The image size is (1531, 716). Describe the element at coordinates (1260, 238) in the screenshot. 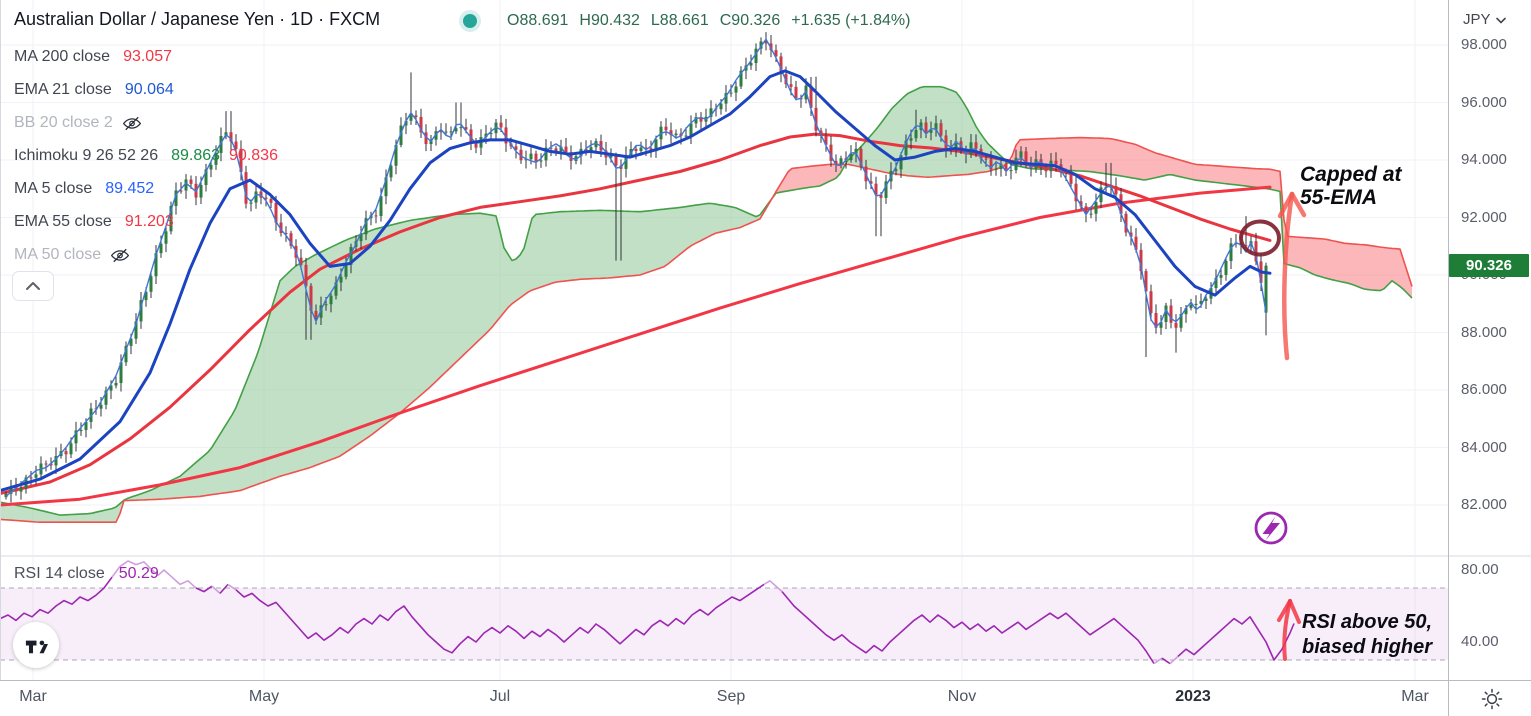

I see `annotation-ellipse` at that location.